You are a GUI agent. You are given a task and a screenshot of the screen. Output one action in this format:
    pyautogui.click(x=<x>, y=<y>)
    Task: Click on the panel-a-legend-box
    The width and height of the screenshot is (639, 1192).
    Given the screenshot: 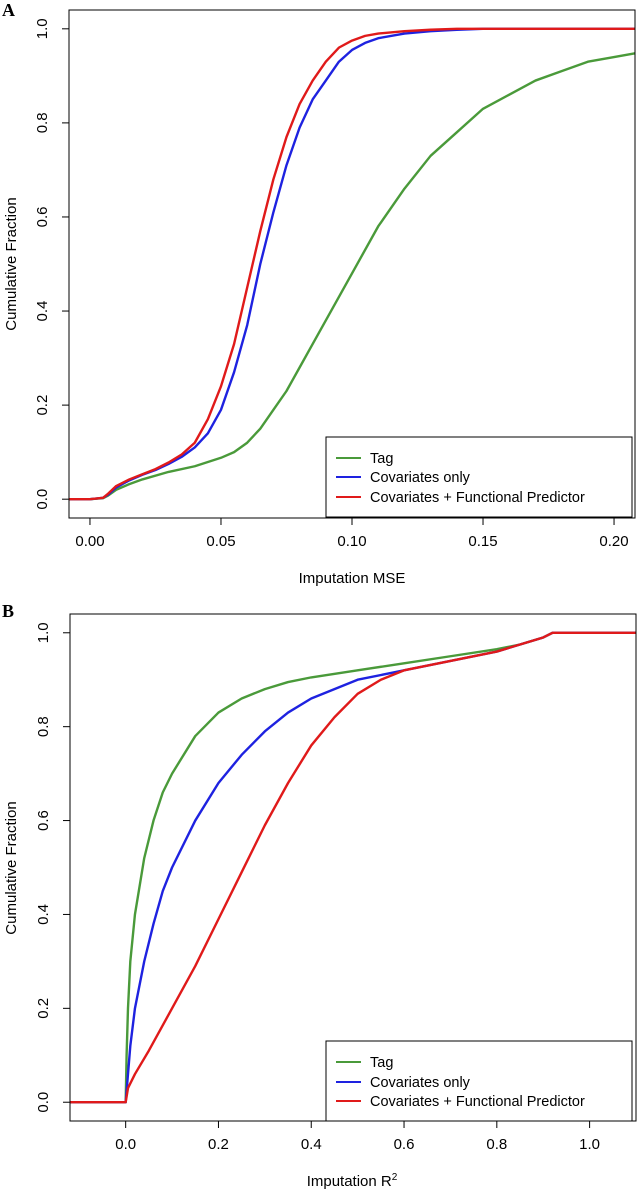 What is the action you would take?
    pyautogui.click(x=479, y=477)
    